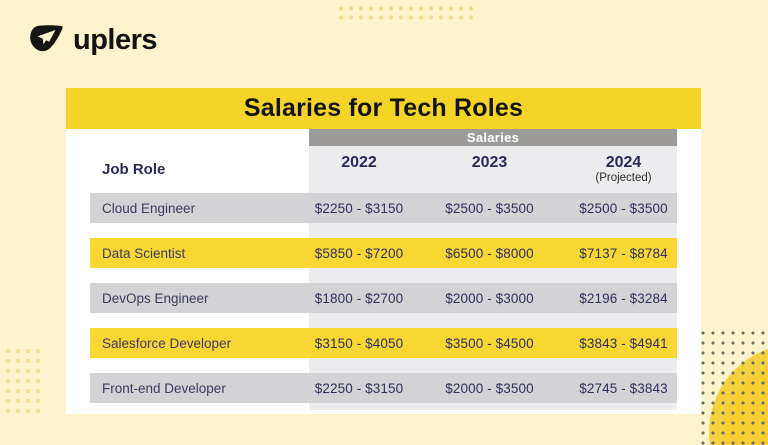 The image size is (768, 445). I want to click on salary-2023-cell: $2000 - $3500, so click(489, 388).